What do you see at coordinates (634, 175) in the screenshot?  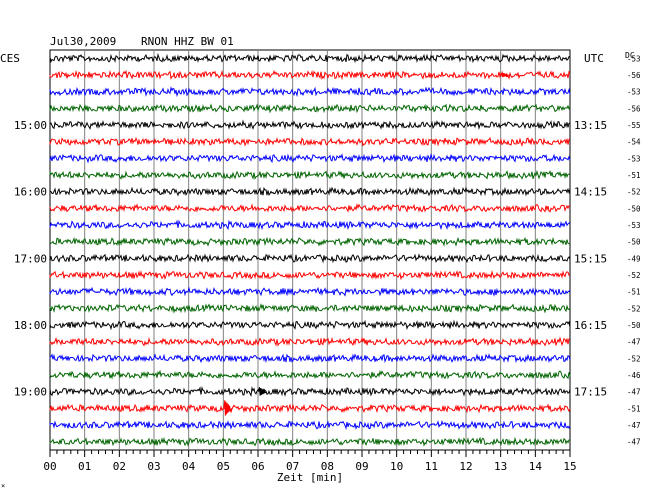 I see `dc-offset-row-7: -51` at bounding box center [634, 175].